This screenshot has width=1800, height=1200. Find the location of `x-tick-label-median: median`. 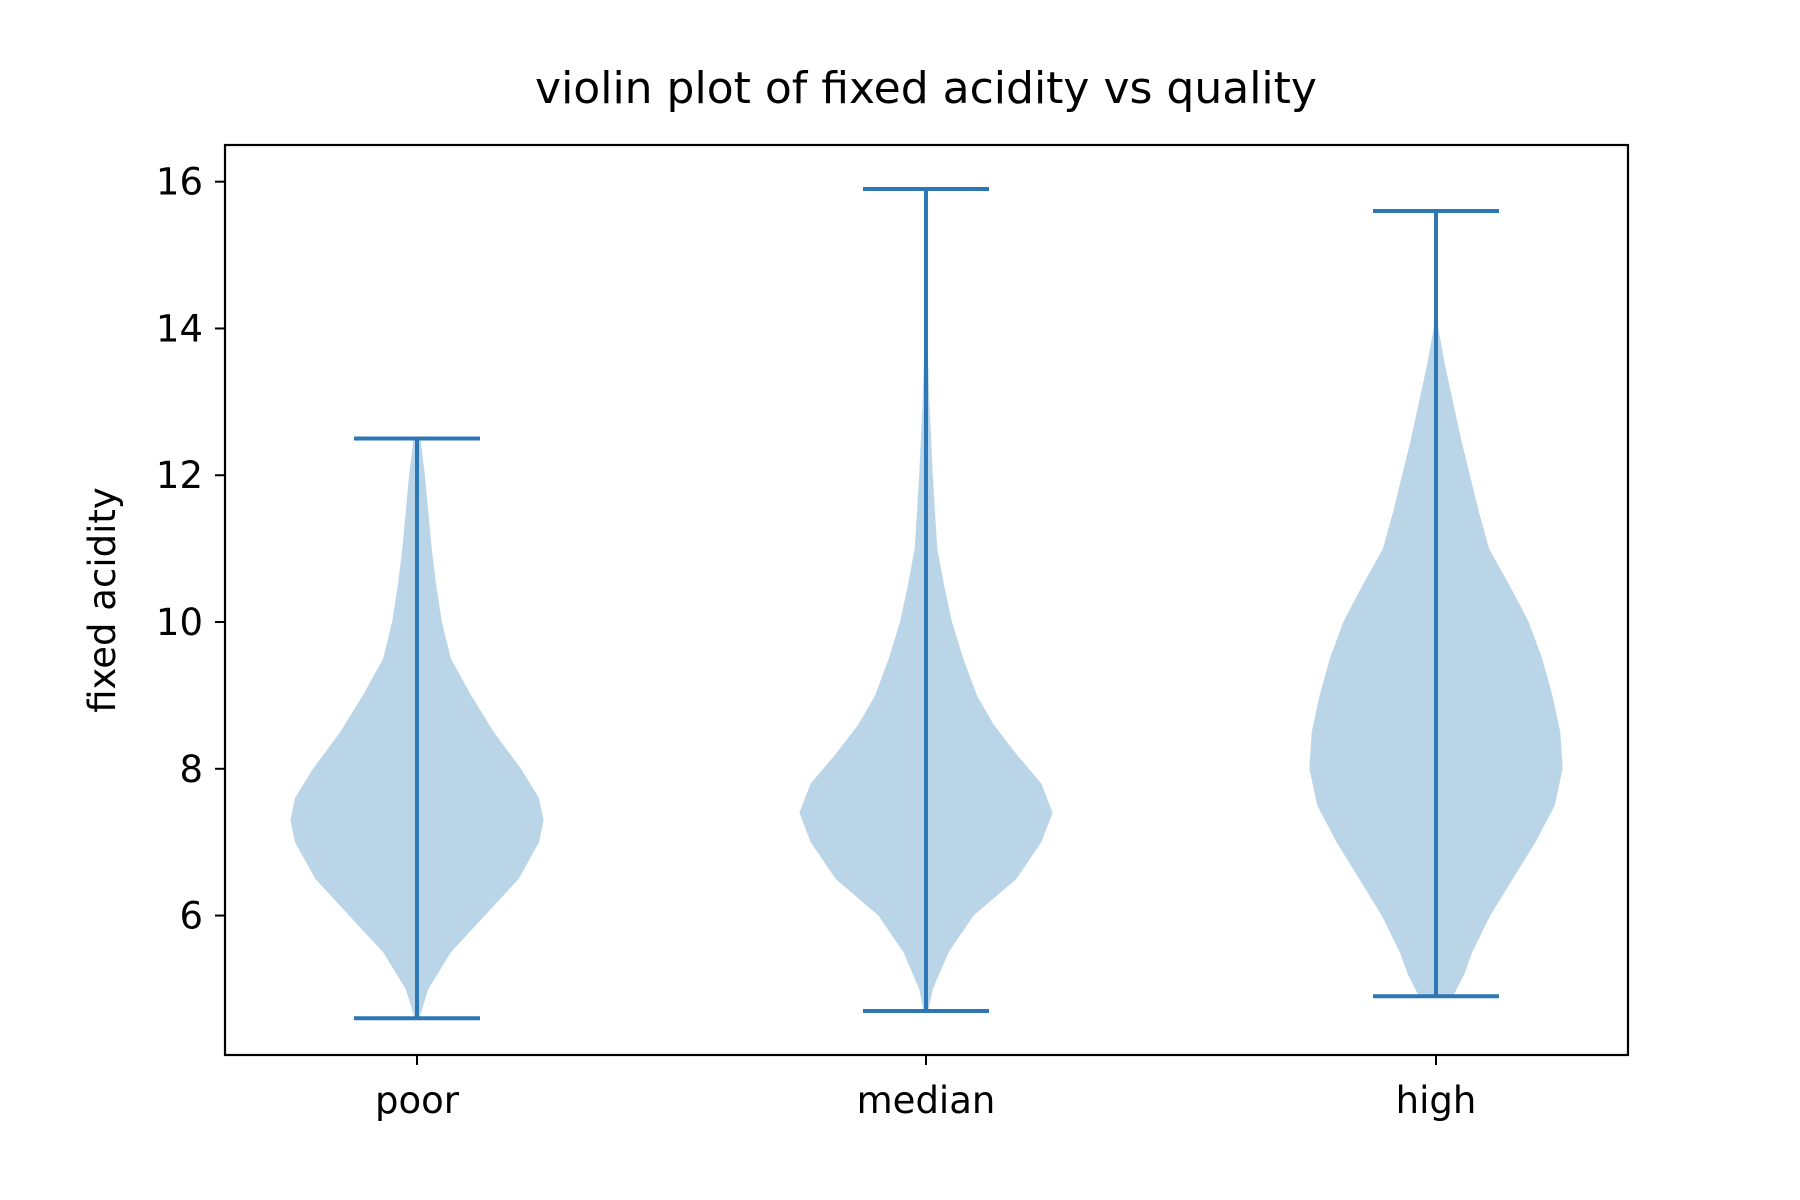

x-tick-label-median: median is located at coordinates (926, 1100).